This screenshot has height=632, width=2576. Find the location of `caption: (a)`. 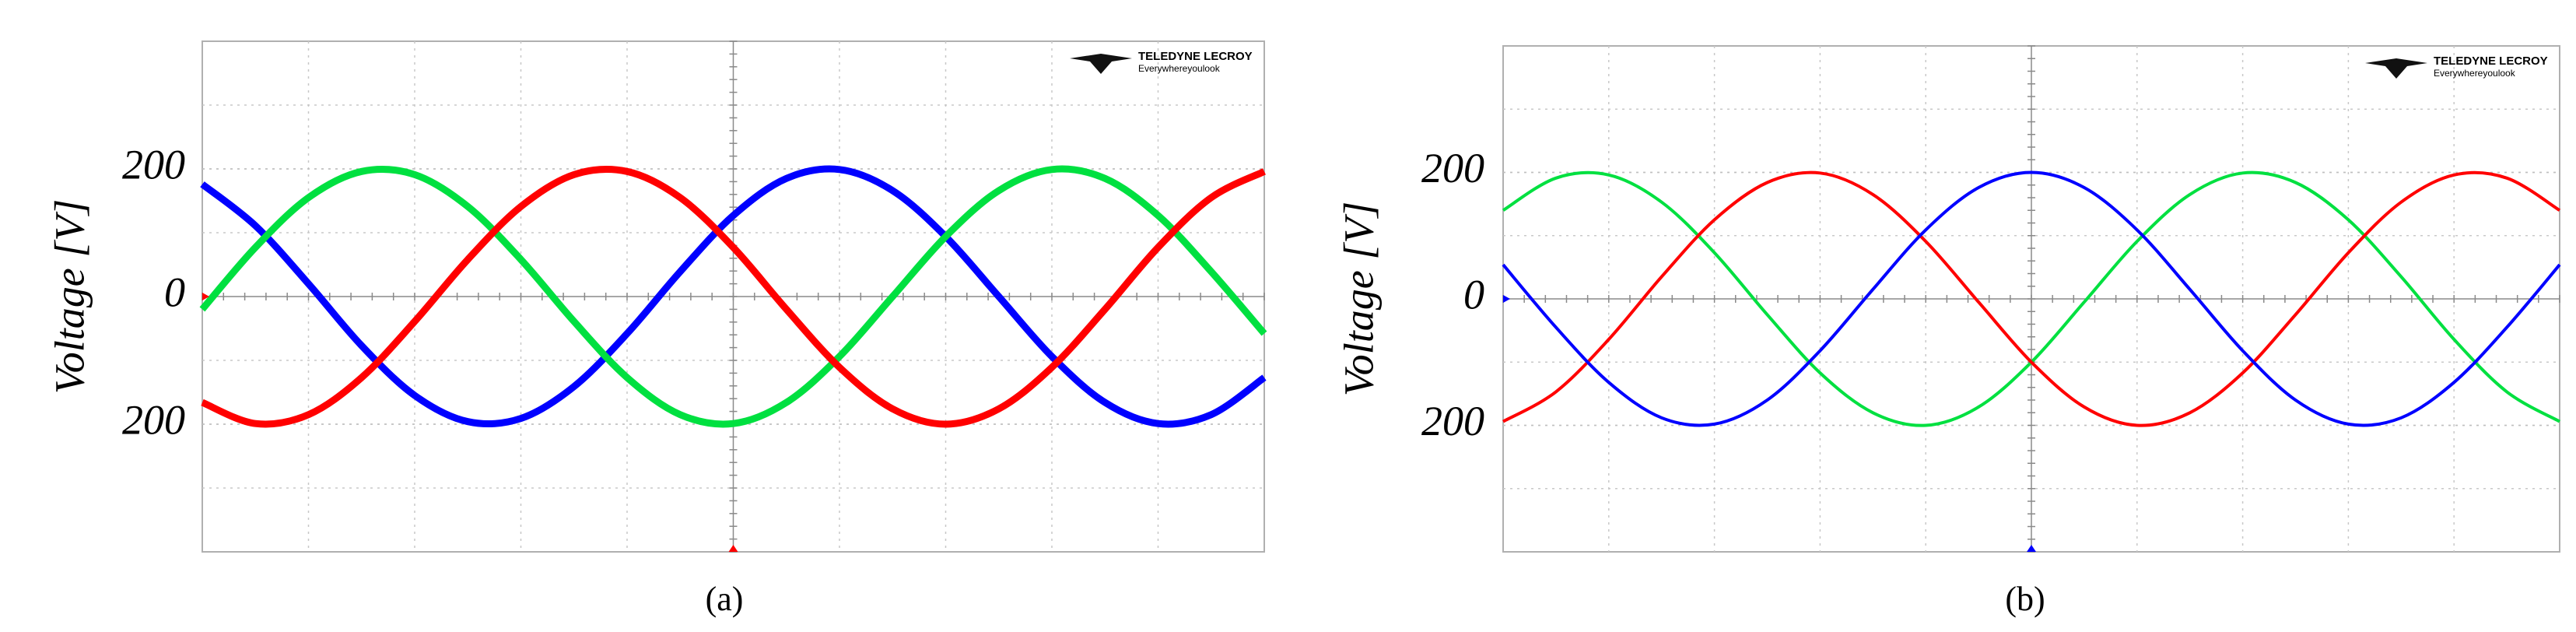

caption: (a) is located at coordinates (725, 599).